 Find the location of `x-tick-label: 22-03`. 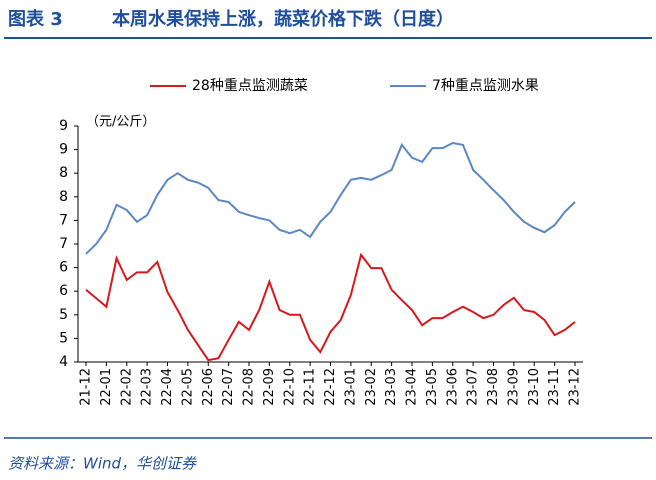

x-tick-label: 22-03 is located at coordinates (147, 387).